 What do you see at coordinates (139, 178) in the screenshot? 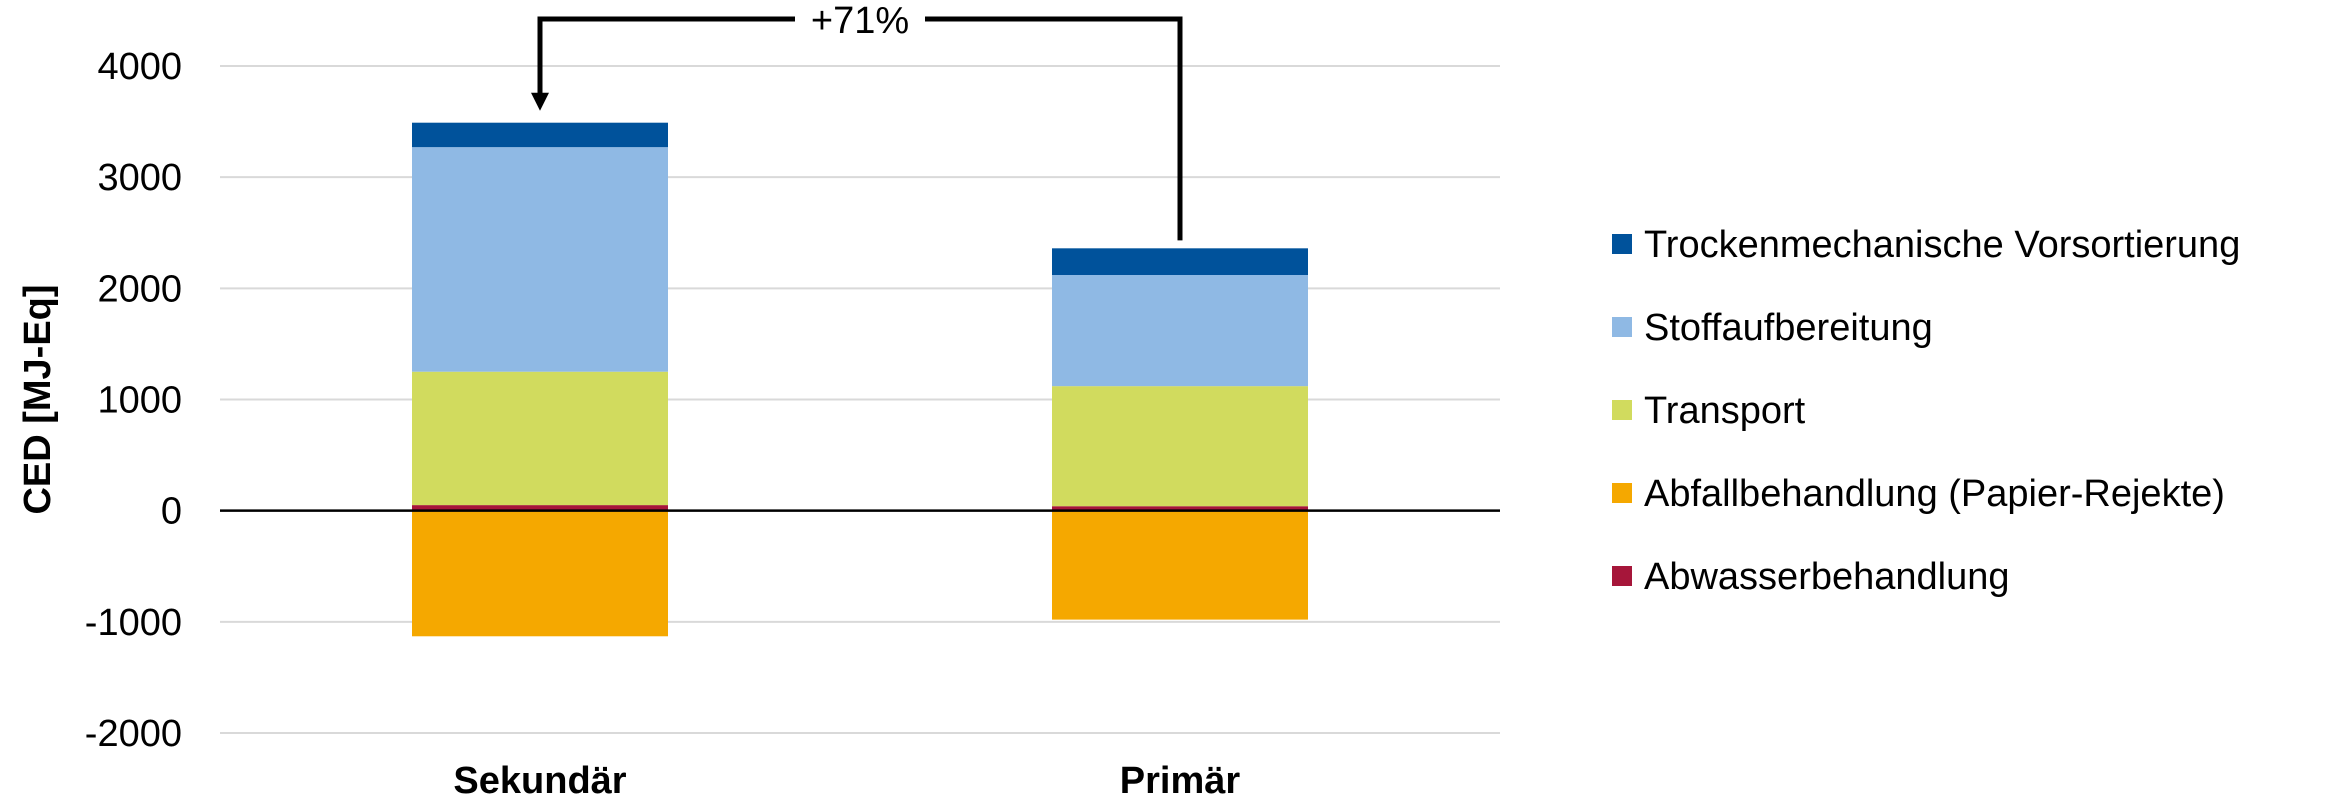
I see `y-tick-label: 3000` at bounding box center [139, 178].